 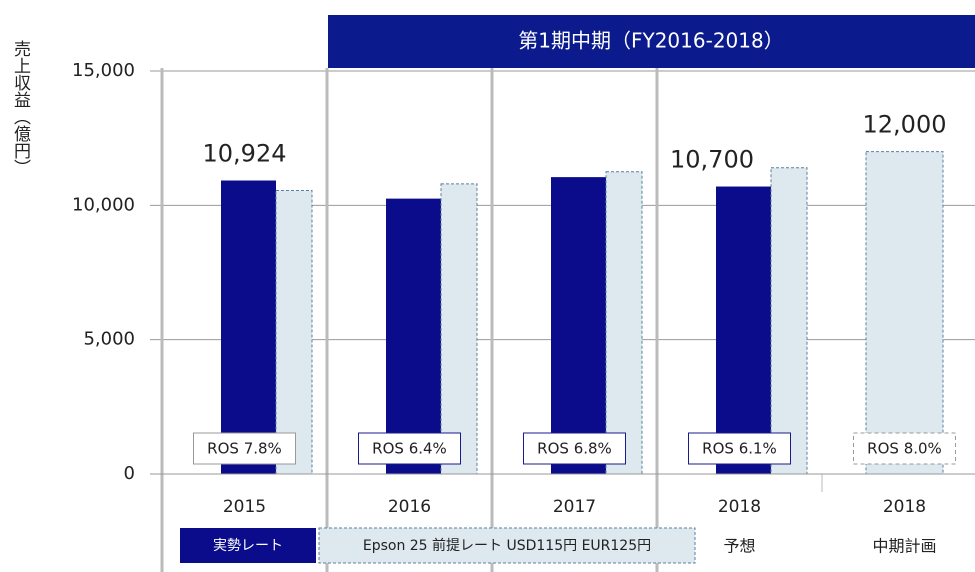 What do you see at coordinates (904, 546) in the screenshot?
I see `x-tick-sublabel: 中期計画` at bounding box center [904, 546].